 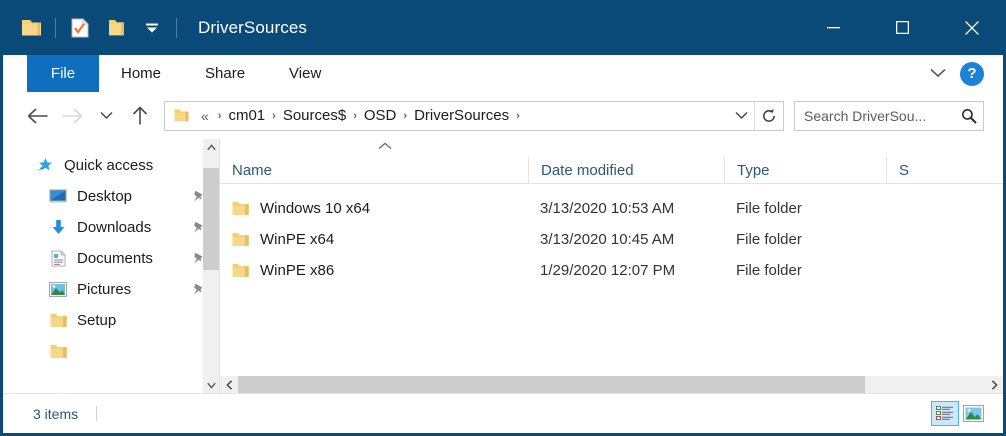 I want to click on scroll-up-arrow-icon, so click(x=211, y=147).